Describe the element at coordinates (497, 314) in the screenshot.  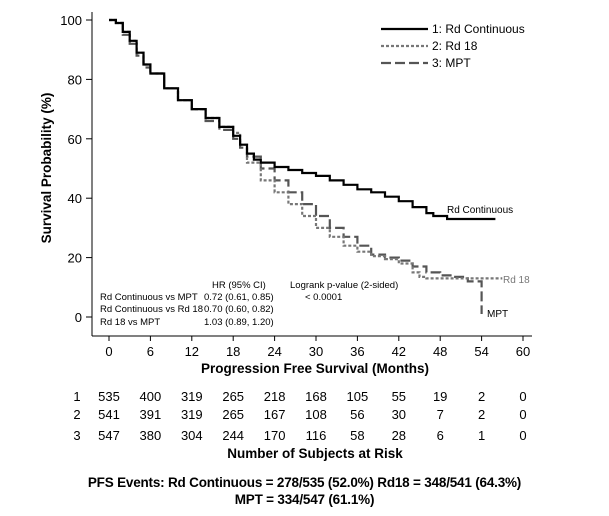
I see `end-label-mpt: MPT` at that location.